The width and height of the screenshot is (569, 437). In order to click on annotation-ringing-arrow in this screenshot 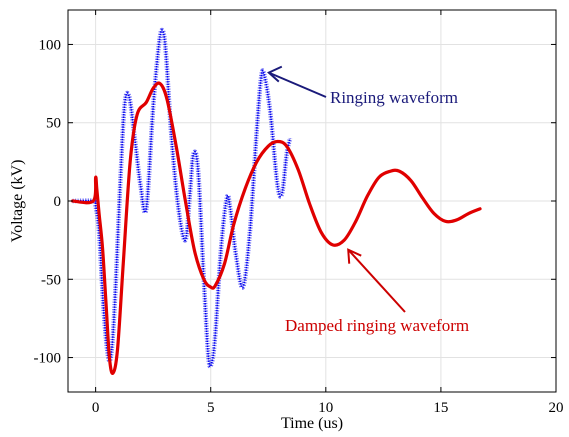, I will do `click(297, 84)`.